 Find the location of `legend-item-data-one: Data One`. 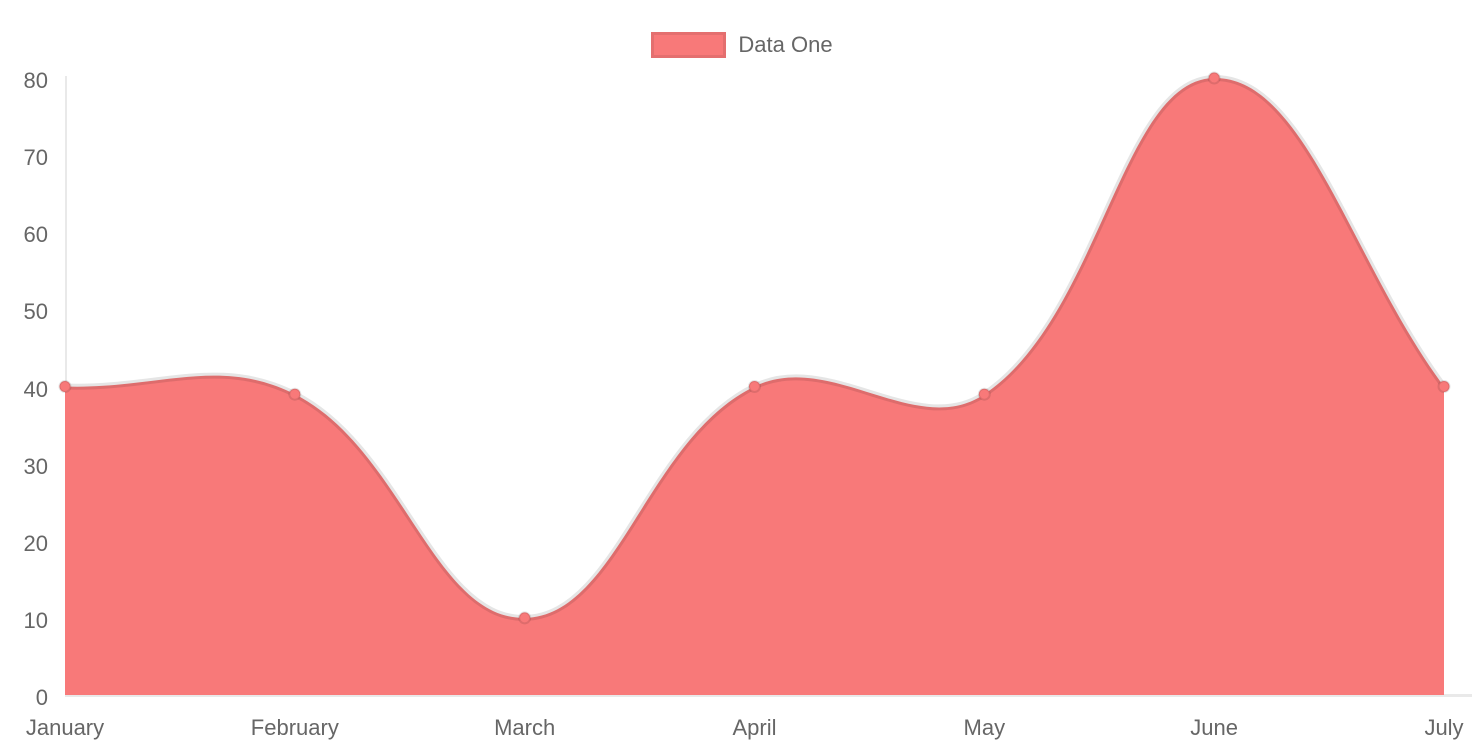

legend-item-data-one: Data One is located at coordinates (742, 45).